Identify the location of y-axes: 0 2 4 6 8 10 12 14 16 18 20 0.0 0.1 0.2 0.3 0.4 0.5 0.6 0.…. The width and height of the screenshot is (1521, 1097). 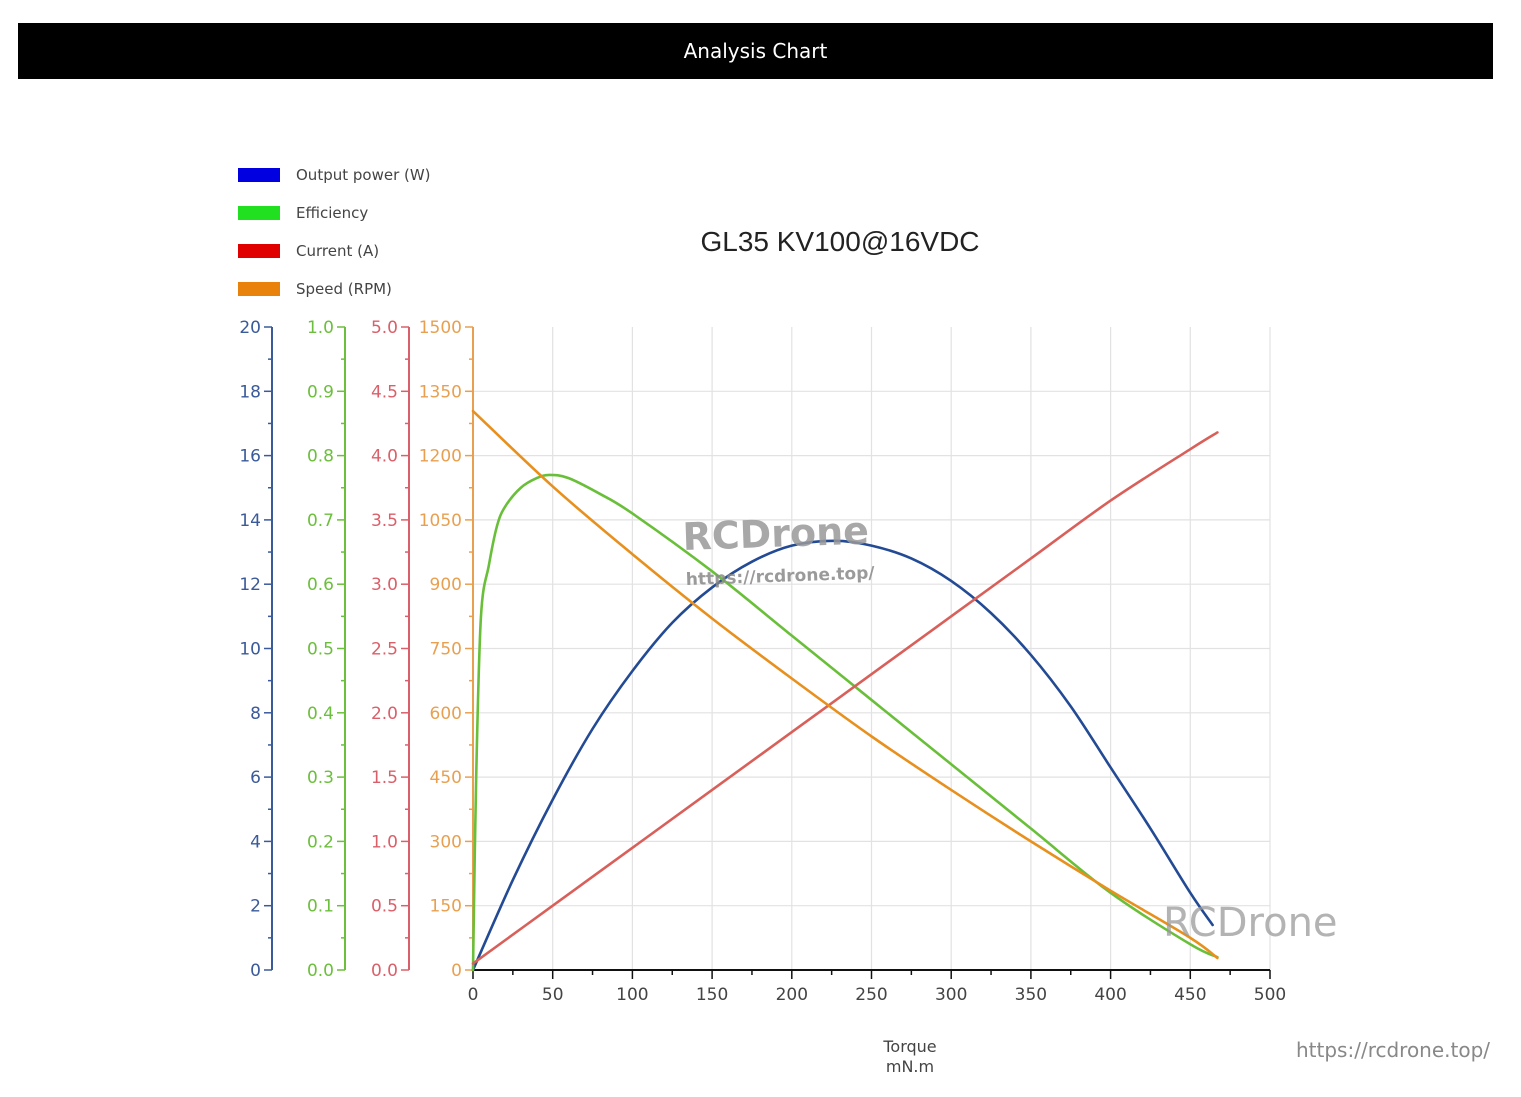
(356, 649).